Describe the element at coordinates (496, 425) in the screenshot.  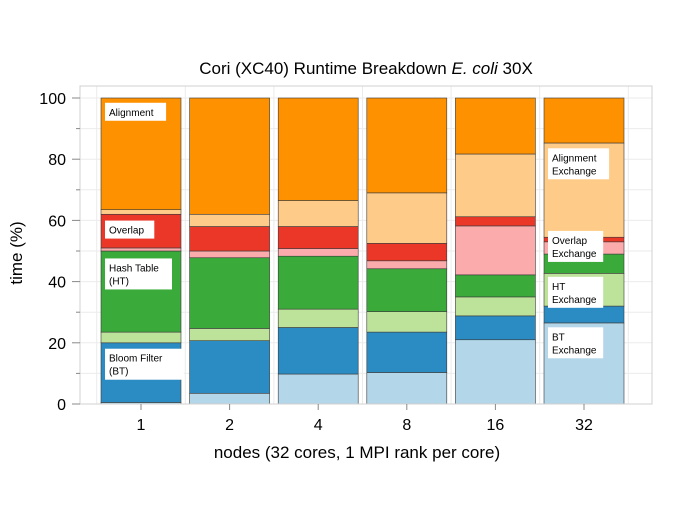
I see `x-tick-label: 16` at that location.